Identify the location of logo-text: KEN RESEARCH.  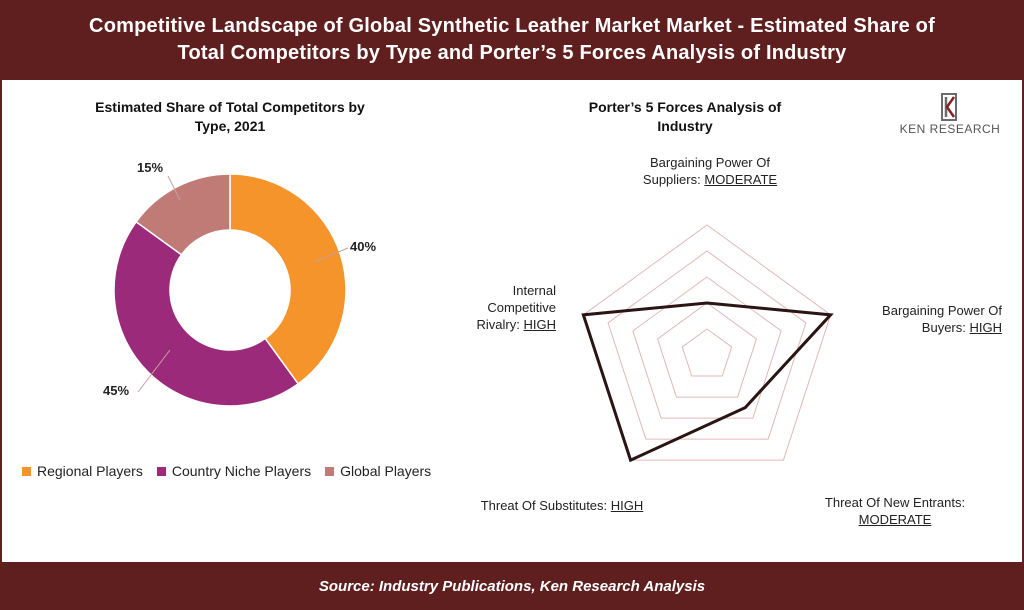
(950, 129).